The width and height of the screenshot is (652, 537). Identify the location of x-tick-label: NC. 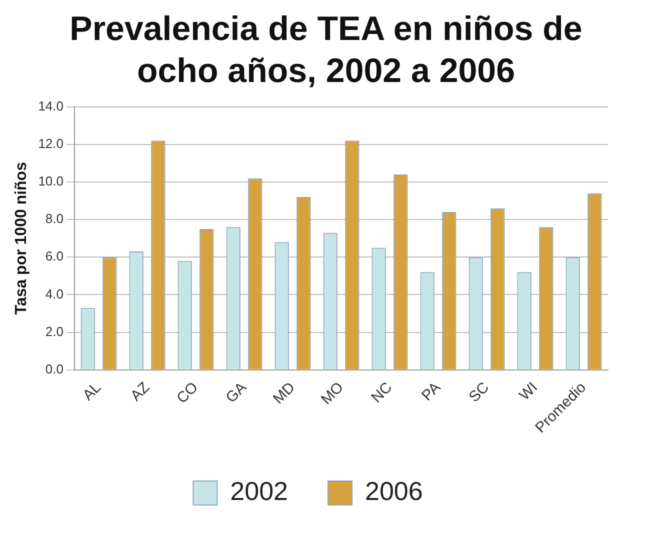
(382, 392).